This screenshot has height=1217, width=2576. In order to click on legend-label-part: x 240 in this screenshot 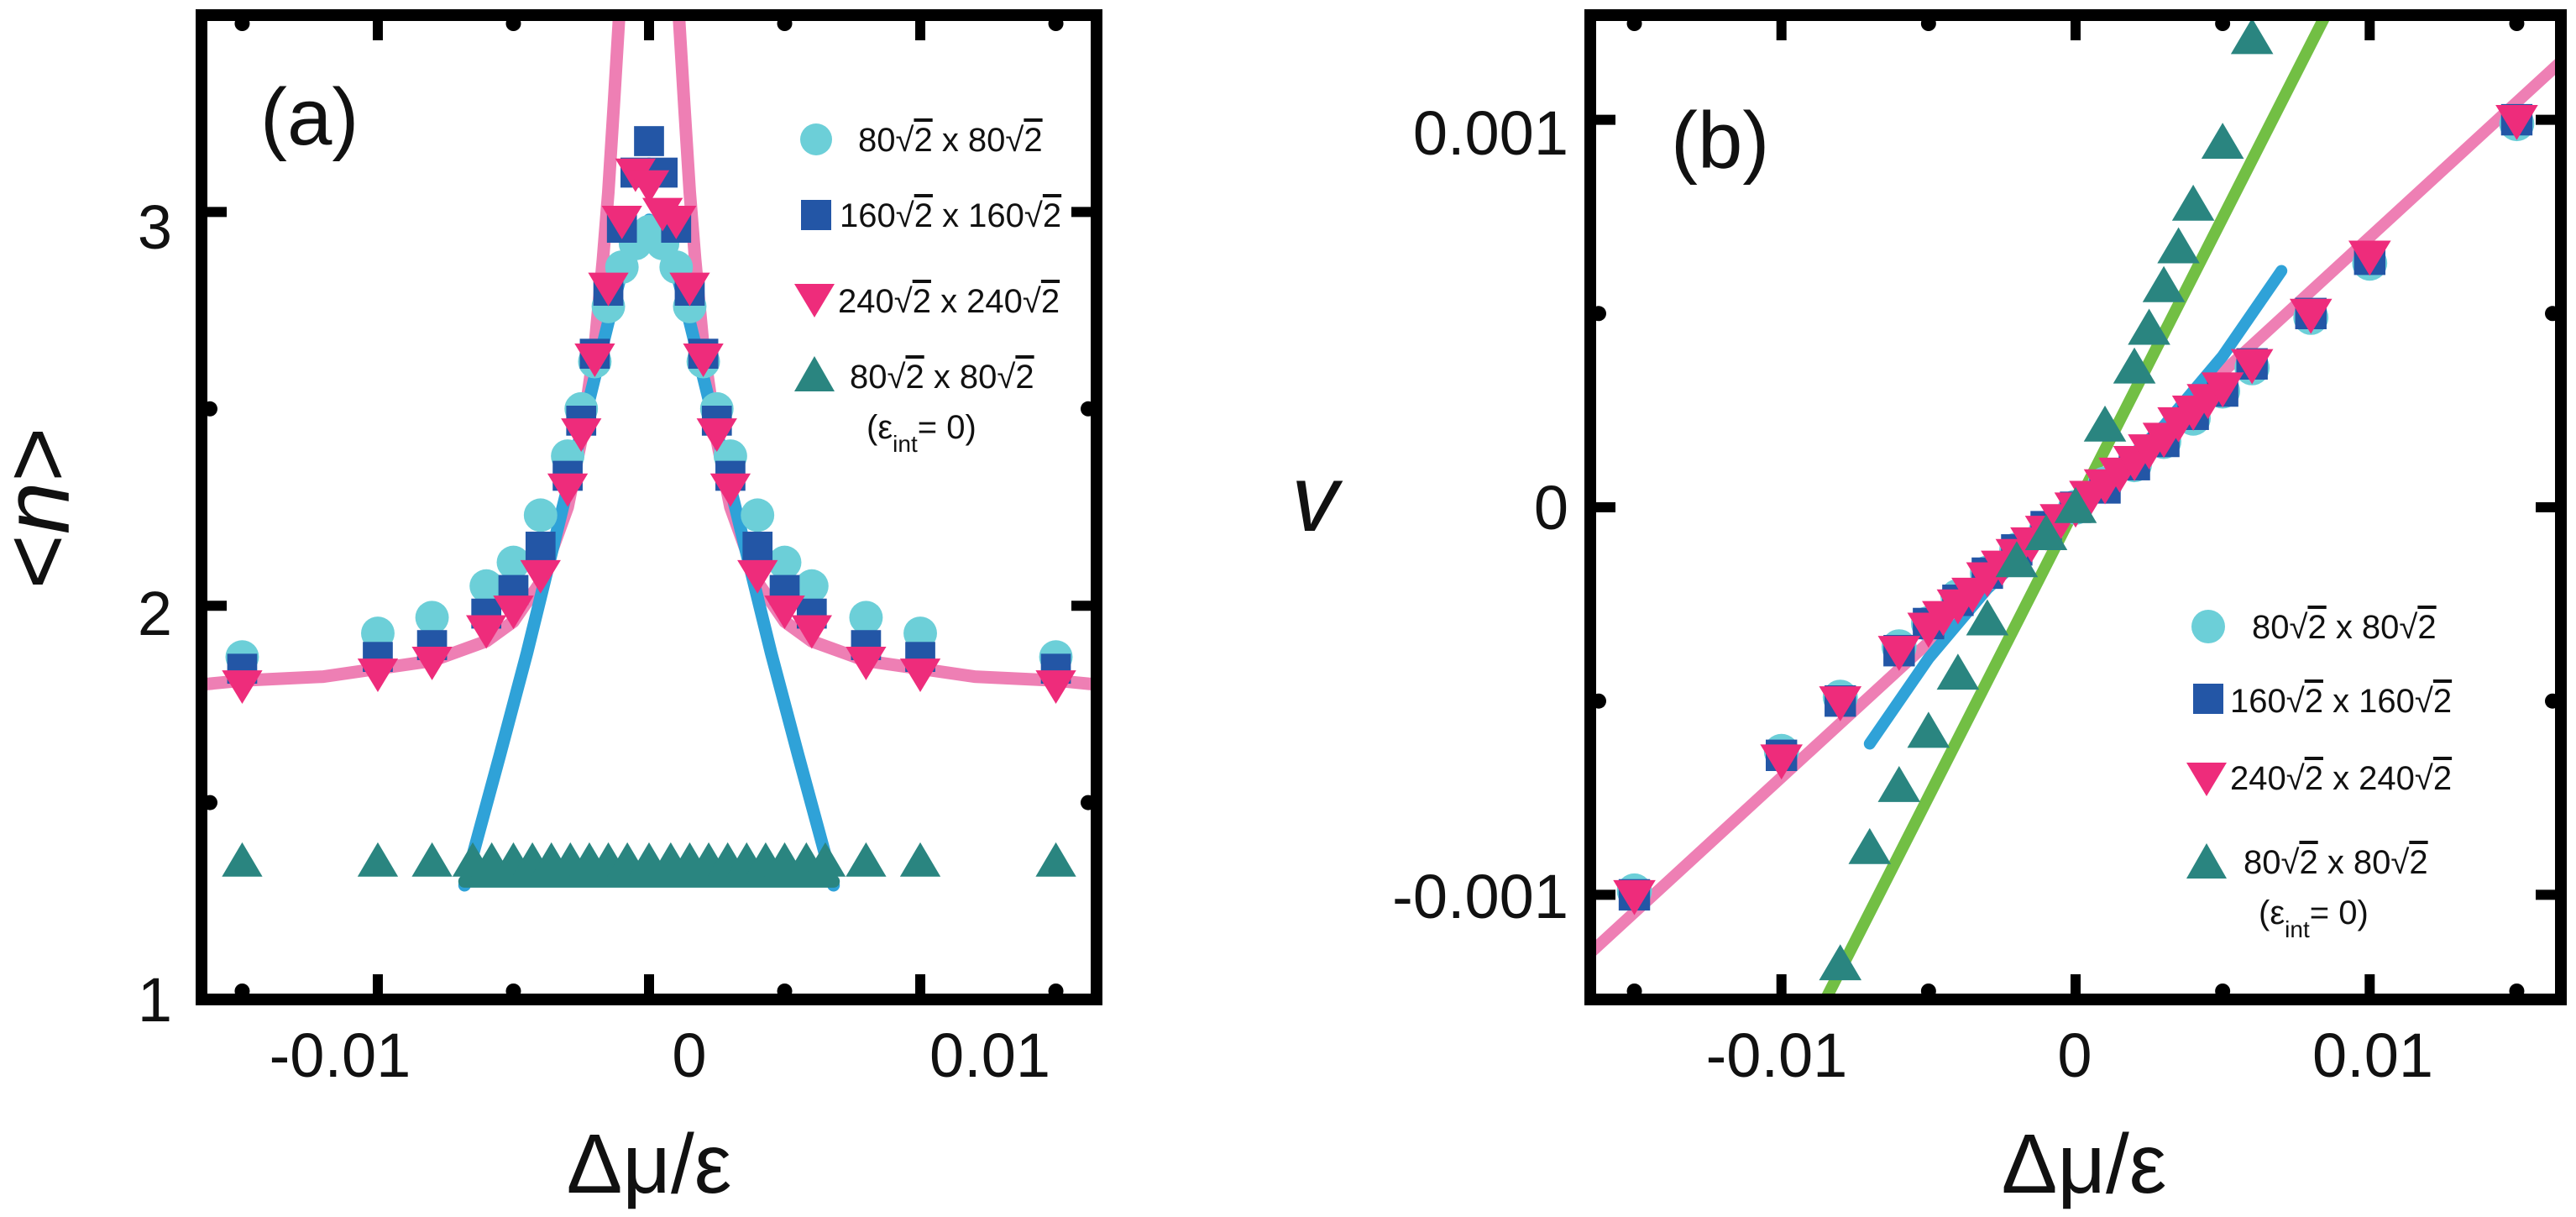, I will do `click(2369, 778)`.